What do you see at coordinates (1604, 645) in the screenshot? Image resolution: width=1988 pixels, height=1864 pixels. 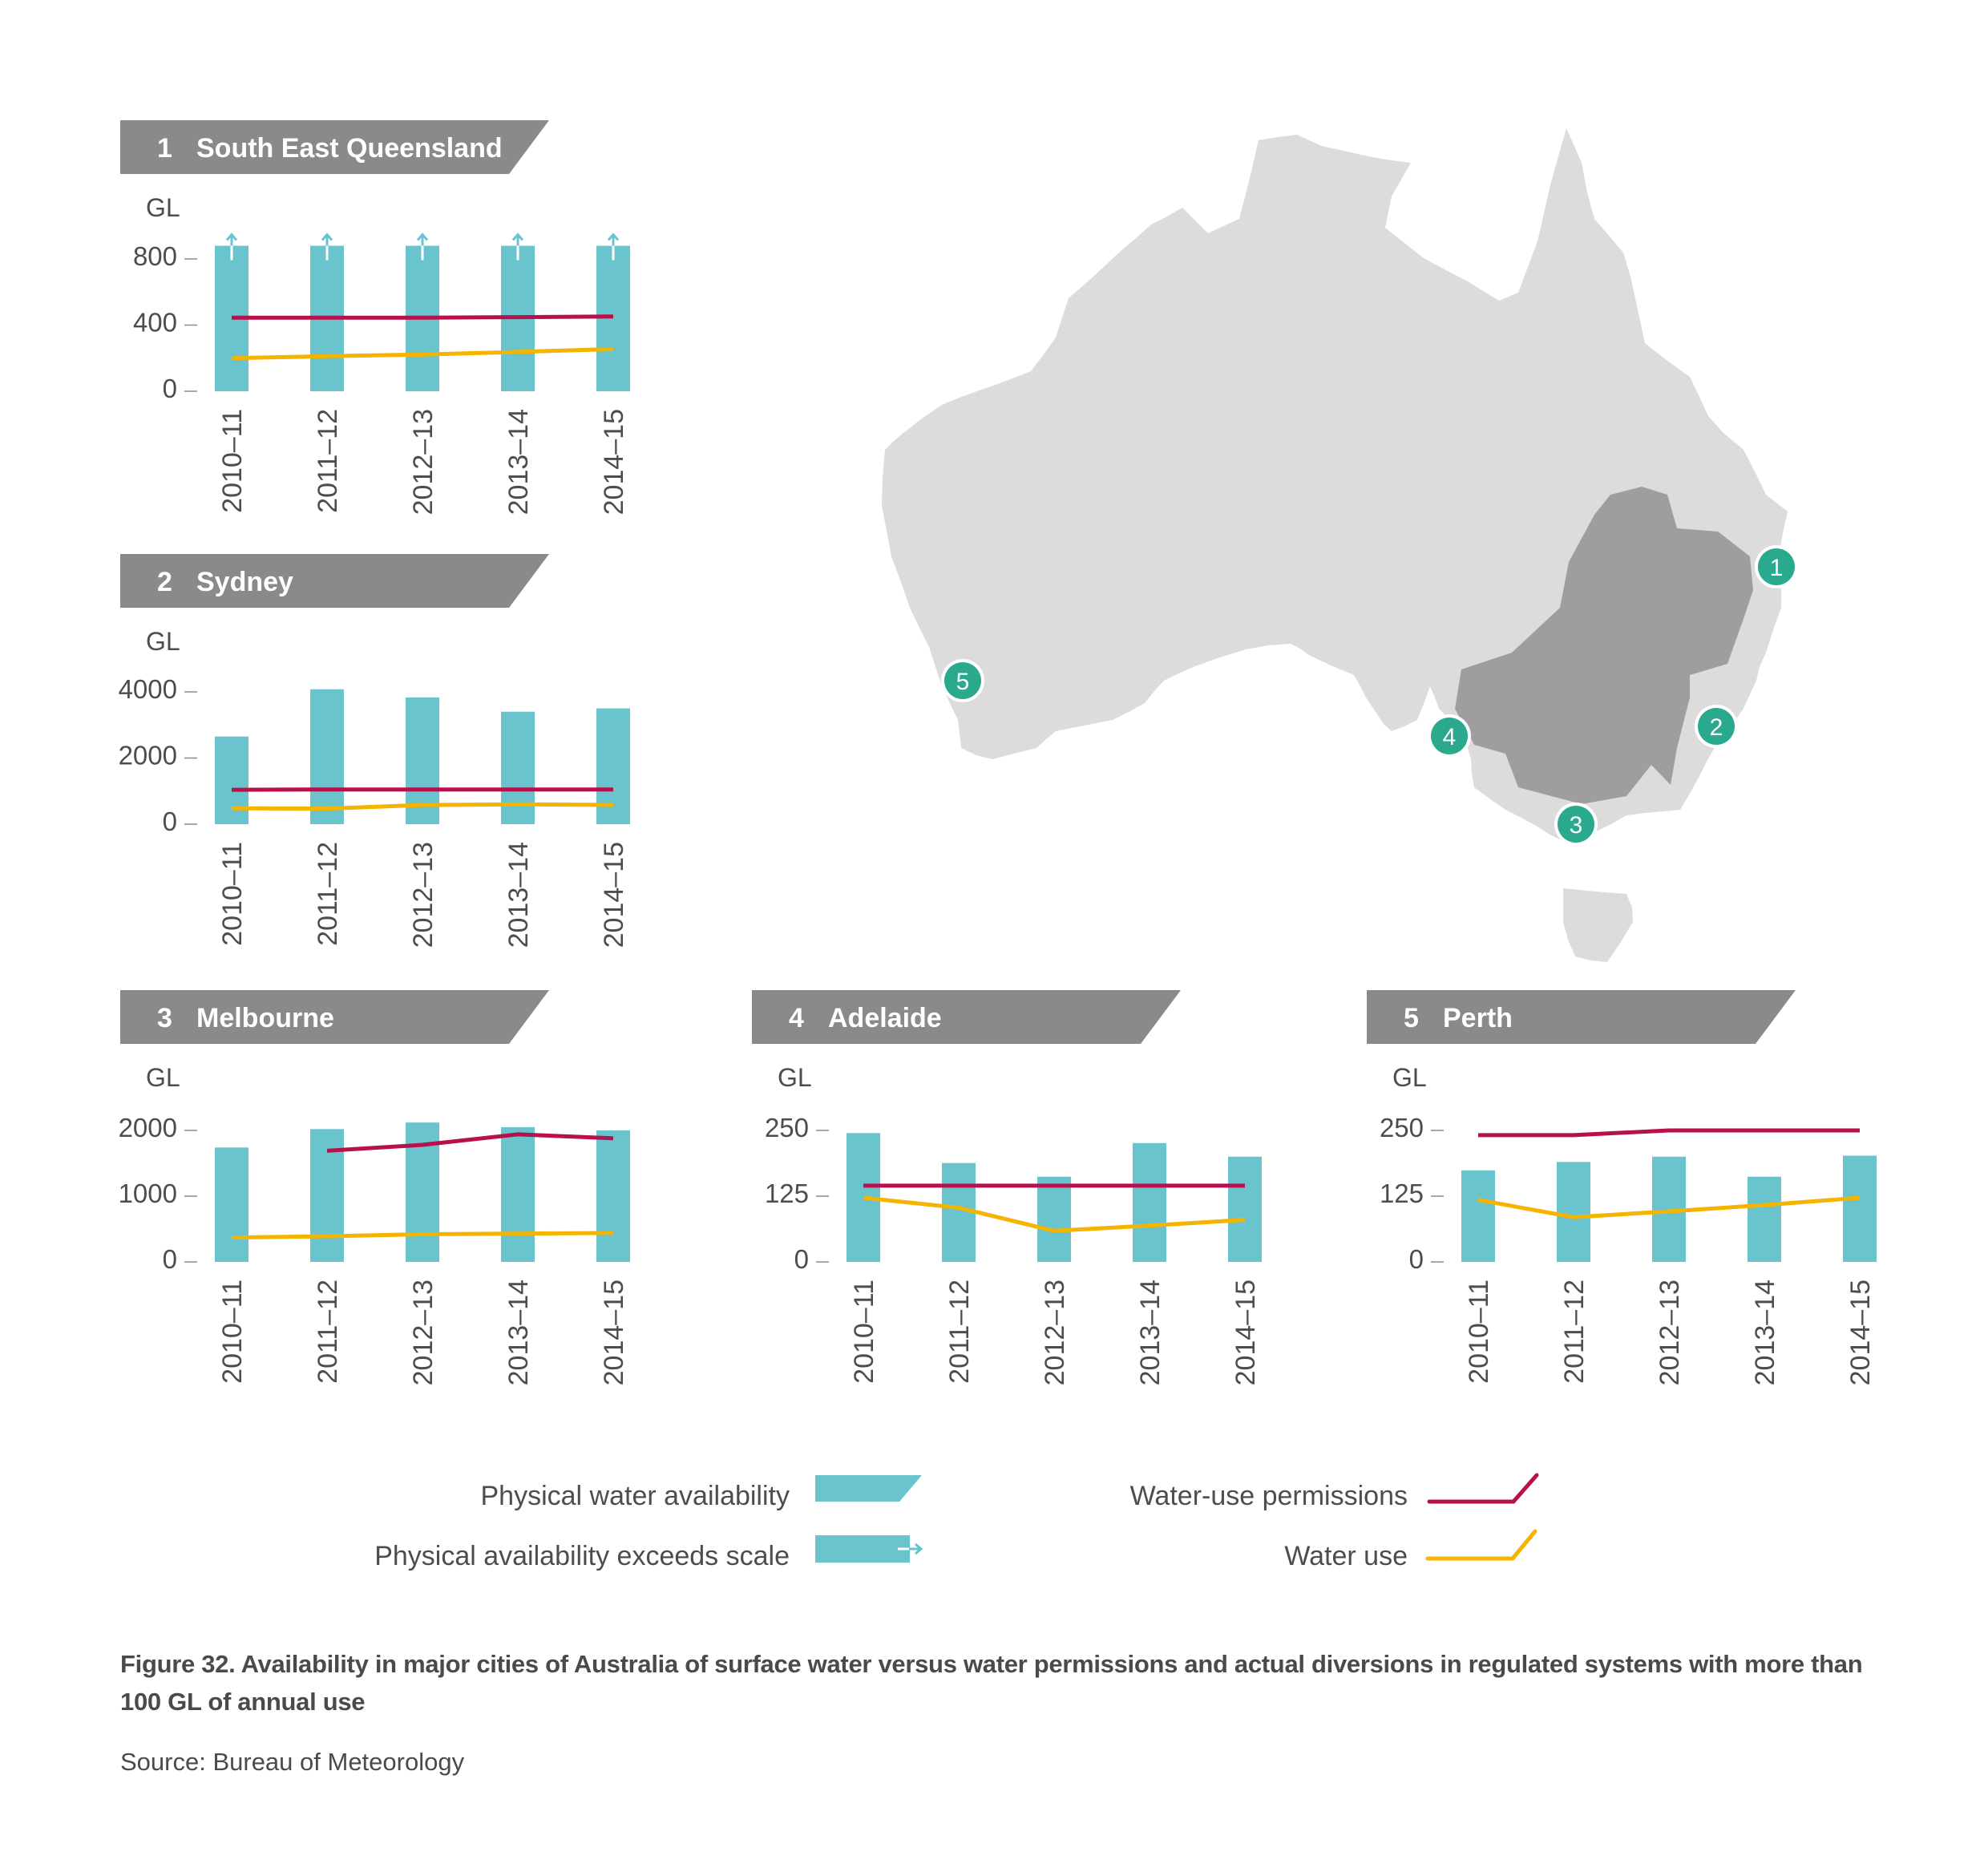 I see `murray-darling-basin` at bounding box center [1604, 645].